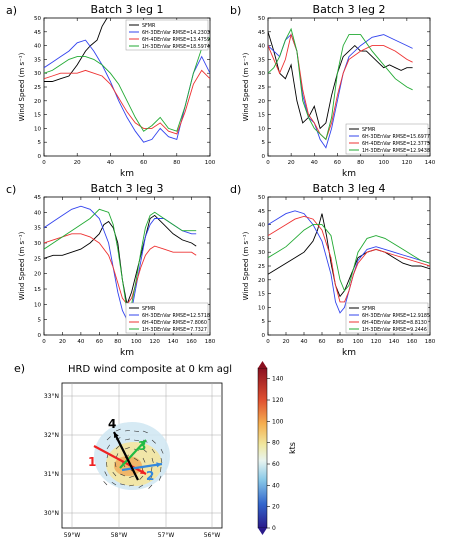  I want to click on x-tick-label: 140, so click(173, 342).